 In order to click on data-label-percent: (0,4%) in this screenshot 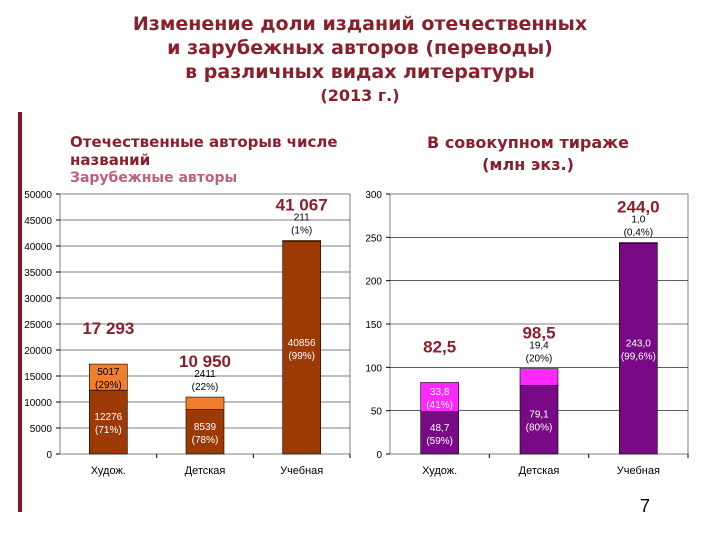, I will do `click(638, 233)`.